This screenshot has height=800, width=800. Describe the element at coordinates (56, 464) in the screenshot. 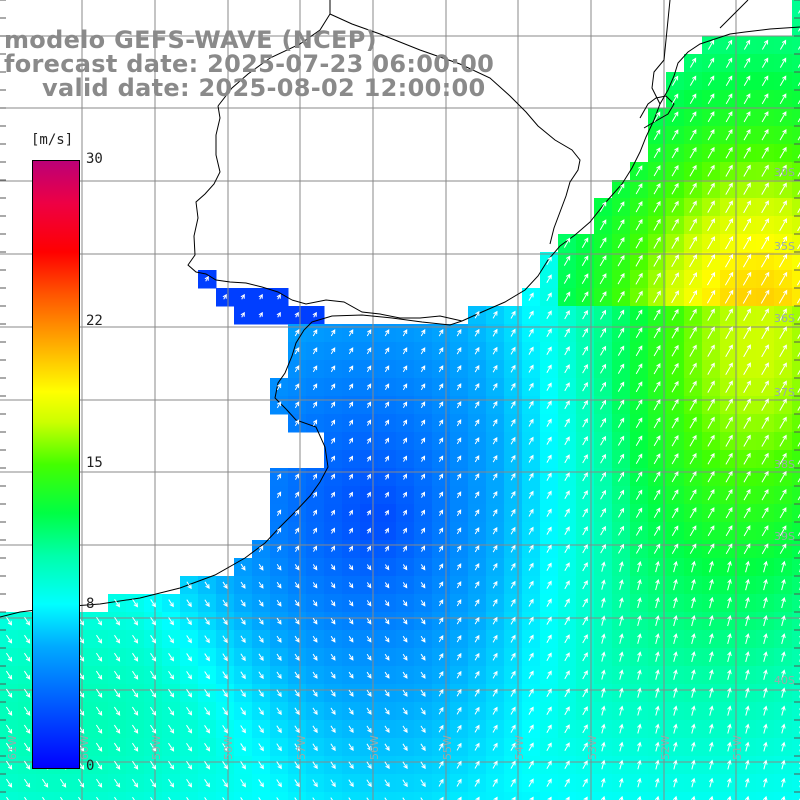

I see `colorbar` at that location.